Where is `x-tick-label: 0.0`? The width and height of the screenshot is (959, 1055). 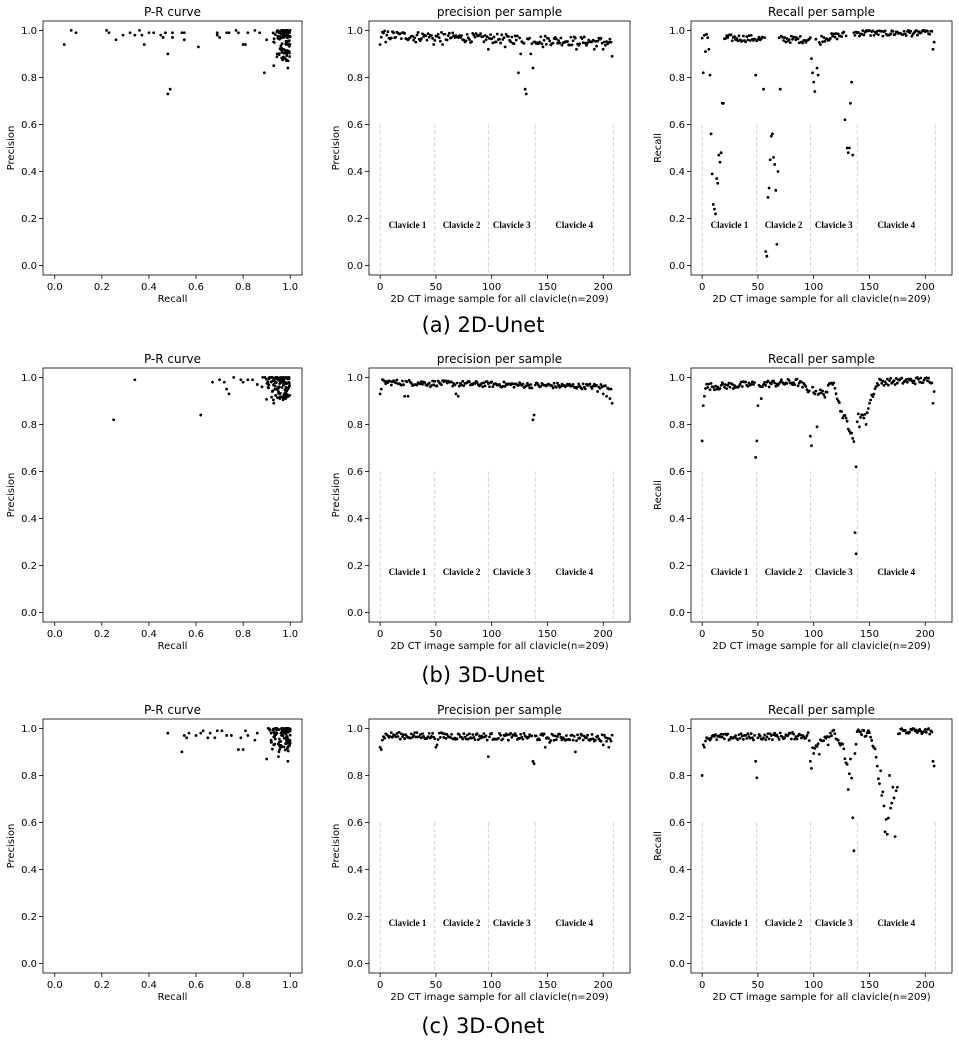
x-tick-label: 0.0 is located at coordinates (55, 634).